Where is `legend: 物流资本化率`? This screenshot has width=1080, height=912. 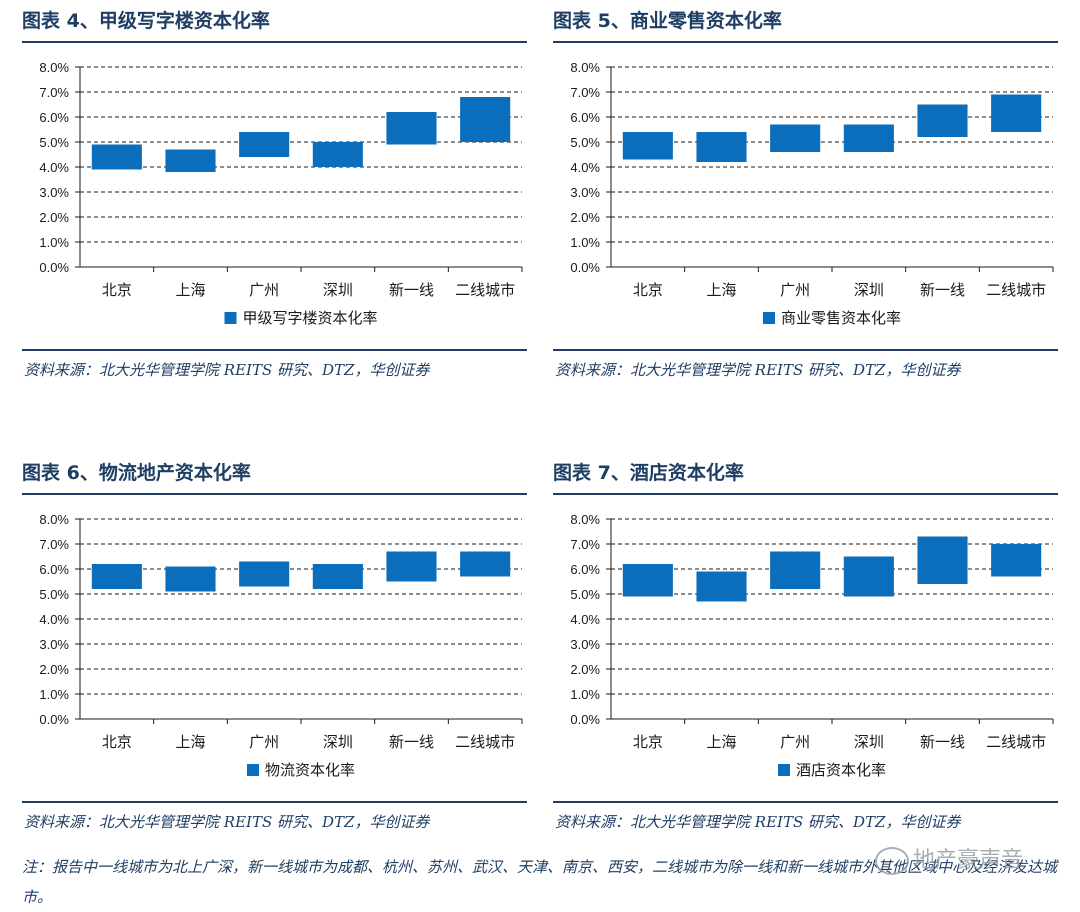
legend: 物流资本化率 is located at coordinates (301, 770).